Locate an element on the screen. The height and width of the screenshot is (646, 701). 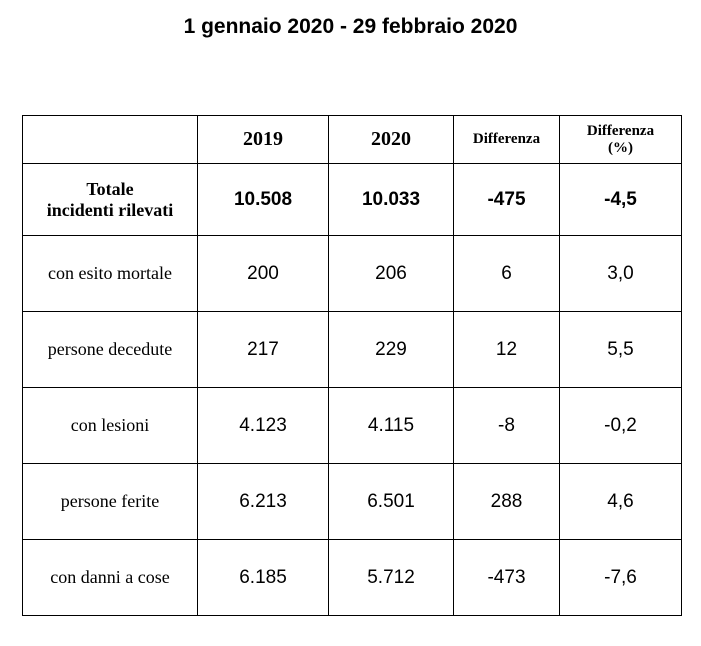
row-label: con danni a cose is located at coordinates (110, 577).